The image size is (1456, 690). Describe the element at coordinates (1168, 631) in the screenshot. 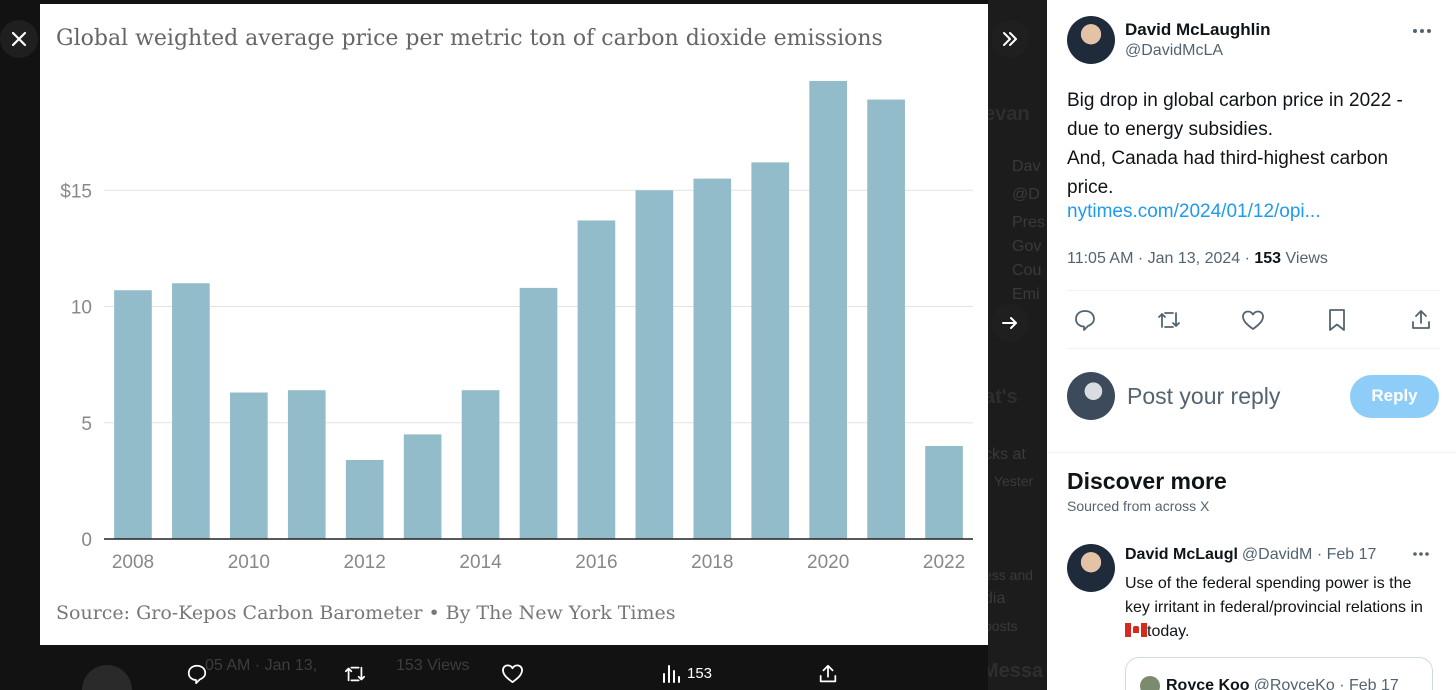

I see `rec-text-part: today.` at that location.